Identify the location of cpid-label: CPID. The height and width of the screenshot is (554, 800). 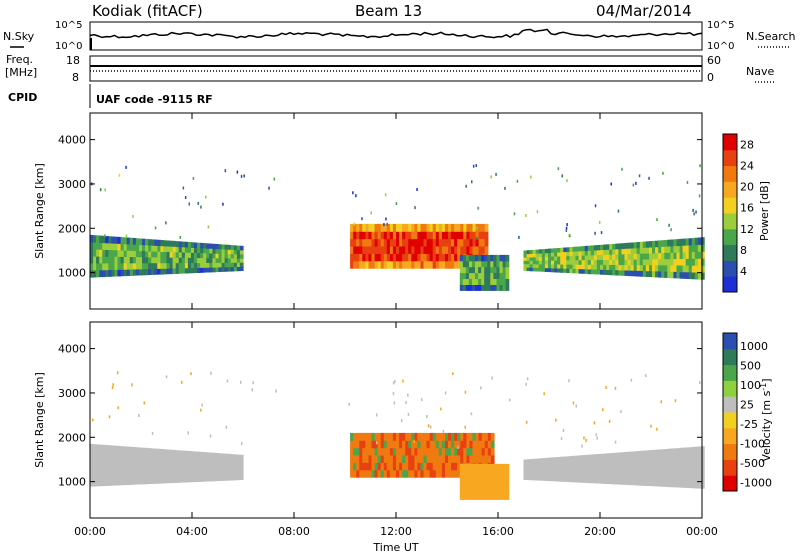
(22, 97).